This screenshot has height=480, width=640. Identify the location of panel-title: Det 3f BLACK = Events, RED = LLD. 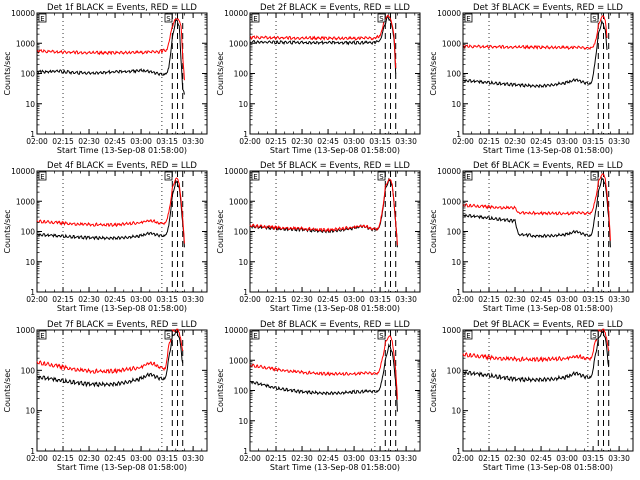
(548, 8).